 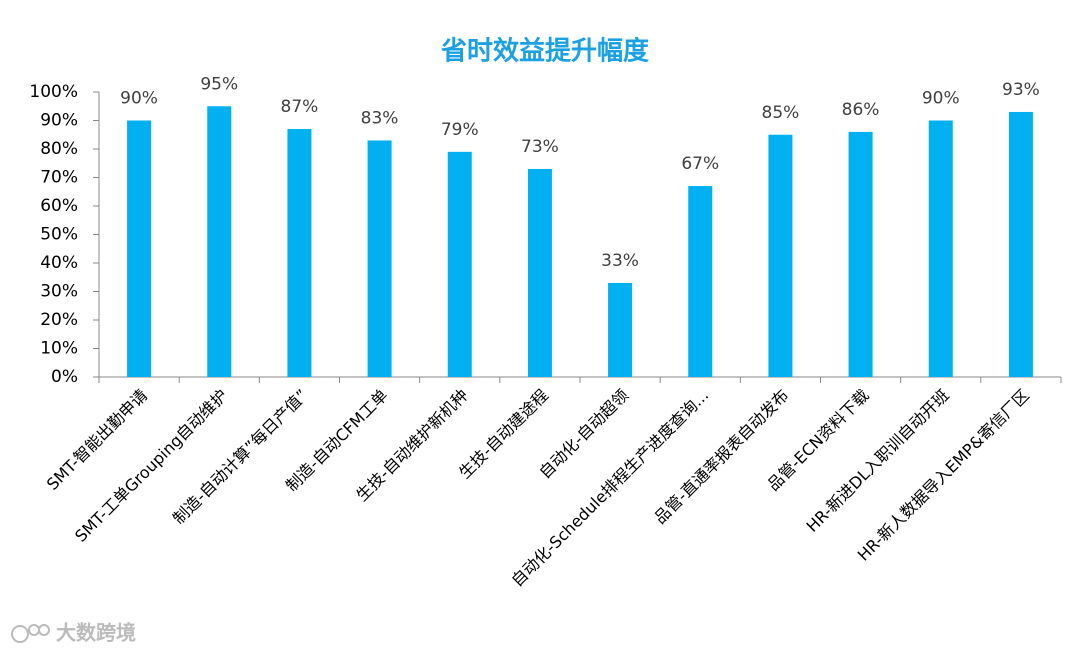 What do you see at coordinates (300, 107) in the screenshot?
I see `value-label: 87%` at bounding box center [300, 107].